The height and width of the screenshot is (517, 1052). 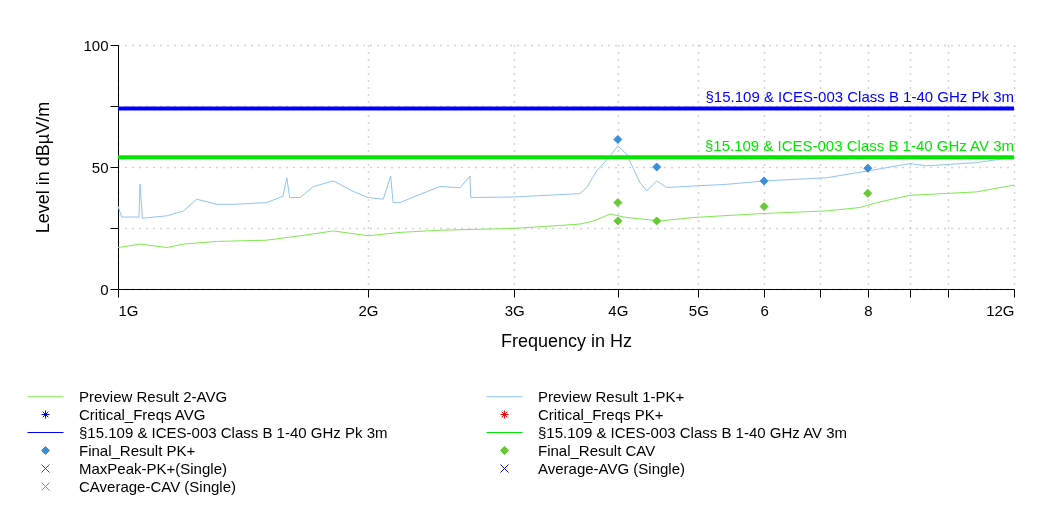 I want to click on x-tick-label: 6, so click(x=764, y=310).